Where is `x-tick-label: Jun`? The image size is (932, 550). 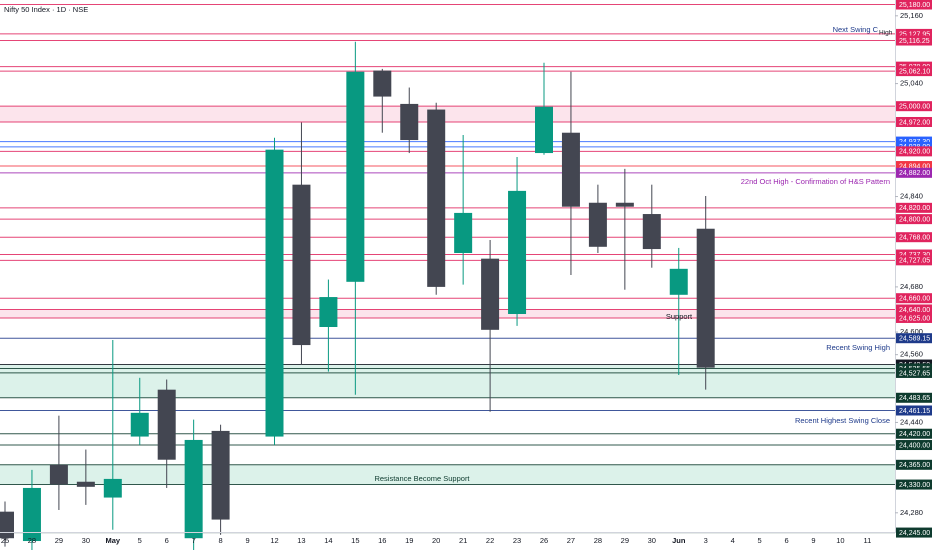 x-tick-label: Jun is located at coordinates (679, 540).